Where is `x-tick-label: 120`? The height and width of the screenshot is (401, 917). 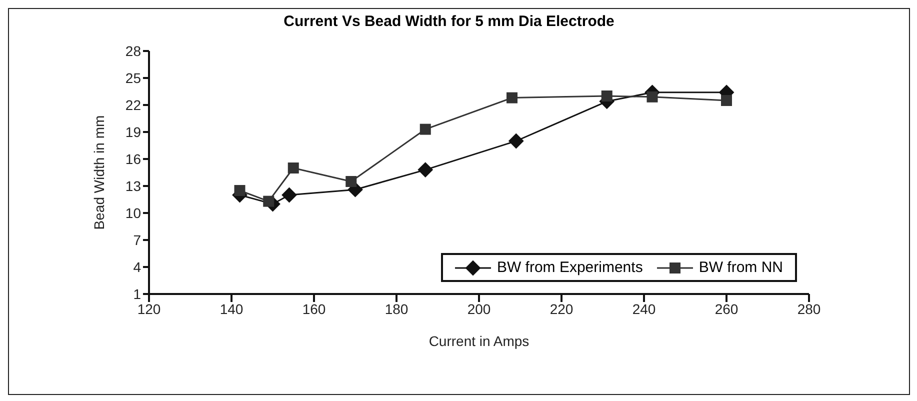
x-tick-label: 120 is located at coordinates (149, 308).